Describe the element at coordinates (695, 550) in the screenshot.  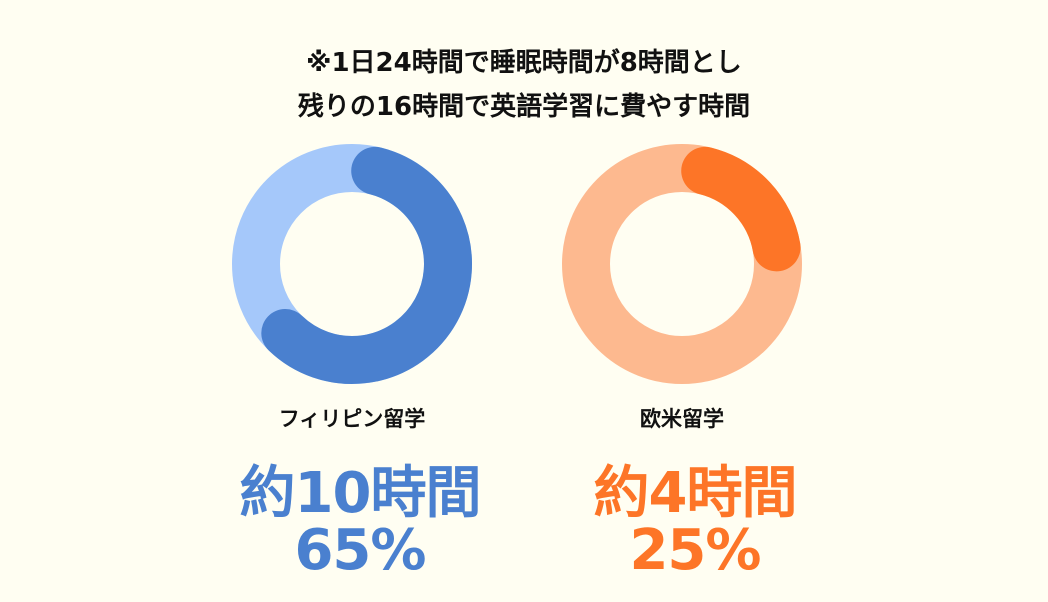
I see `percent-west: 25%` at that location.